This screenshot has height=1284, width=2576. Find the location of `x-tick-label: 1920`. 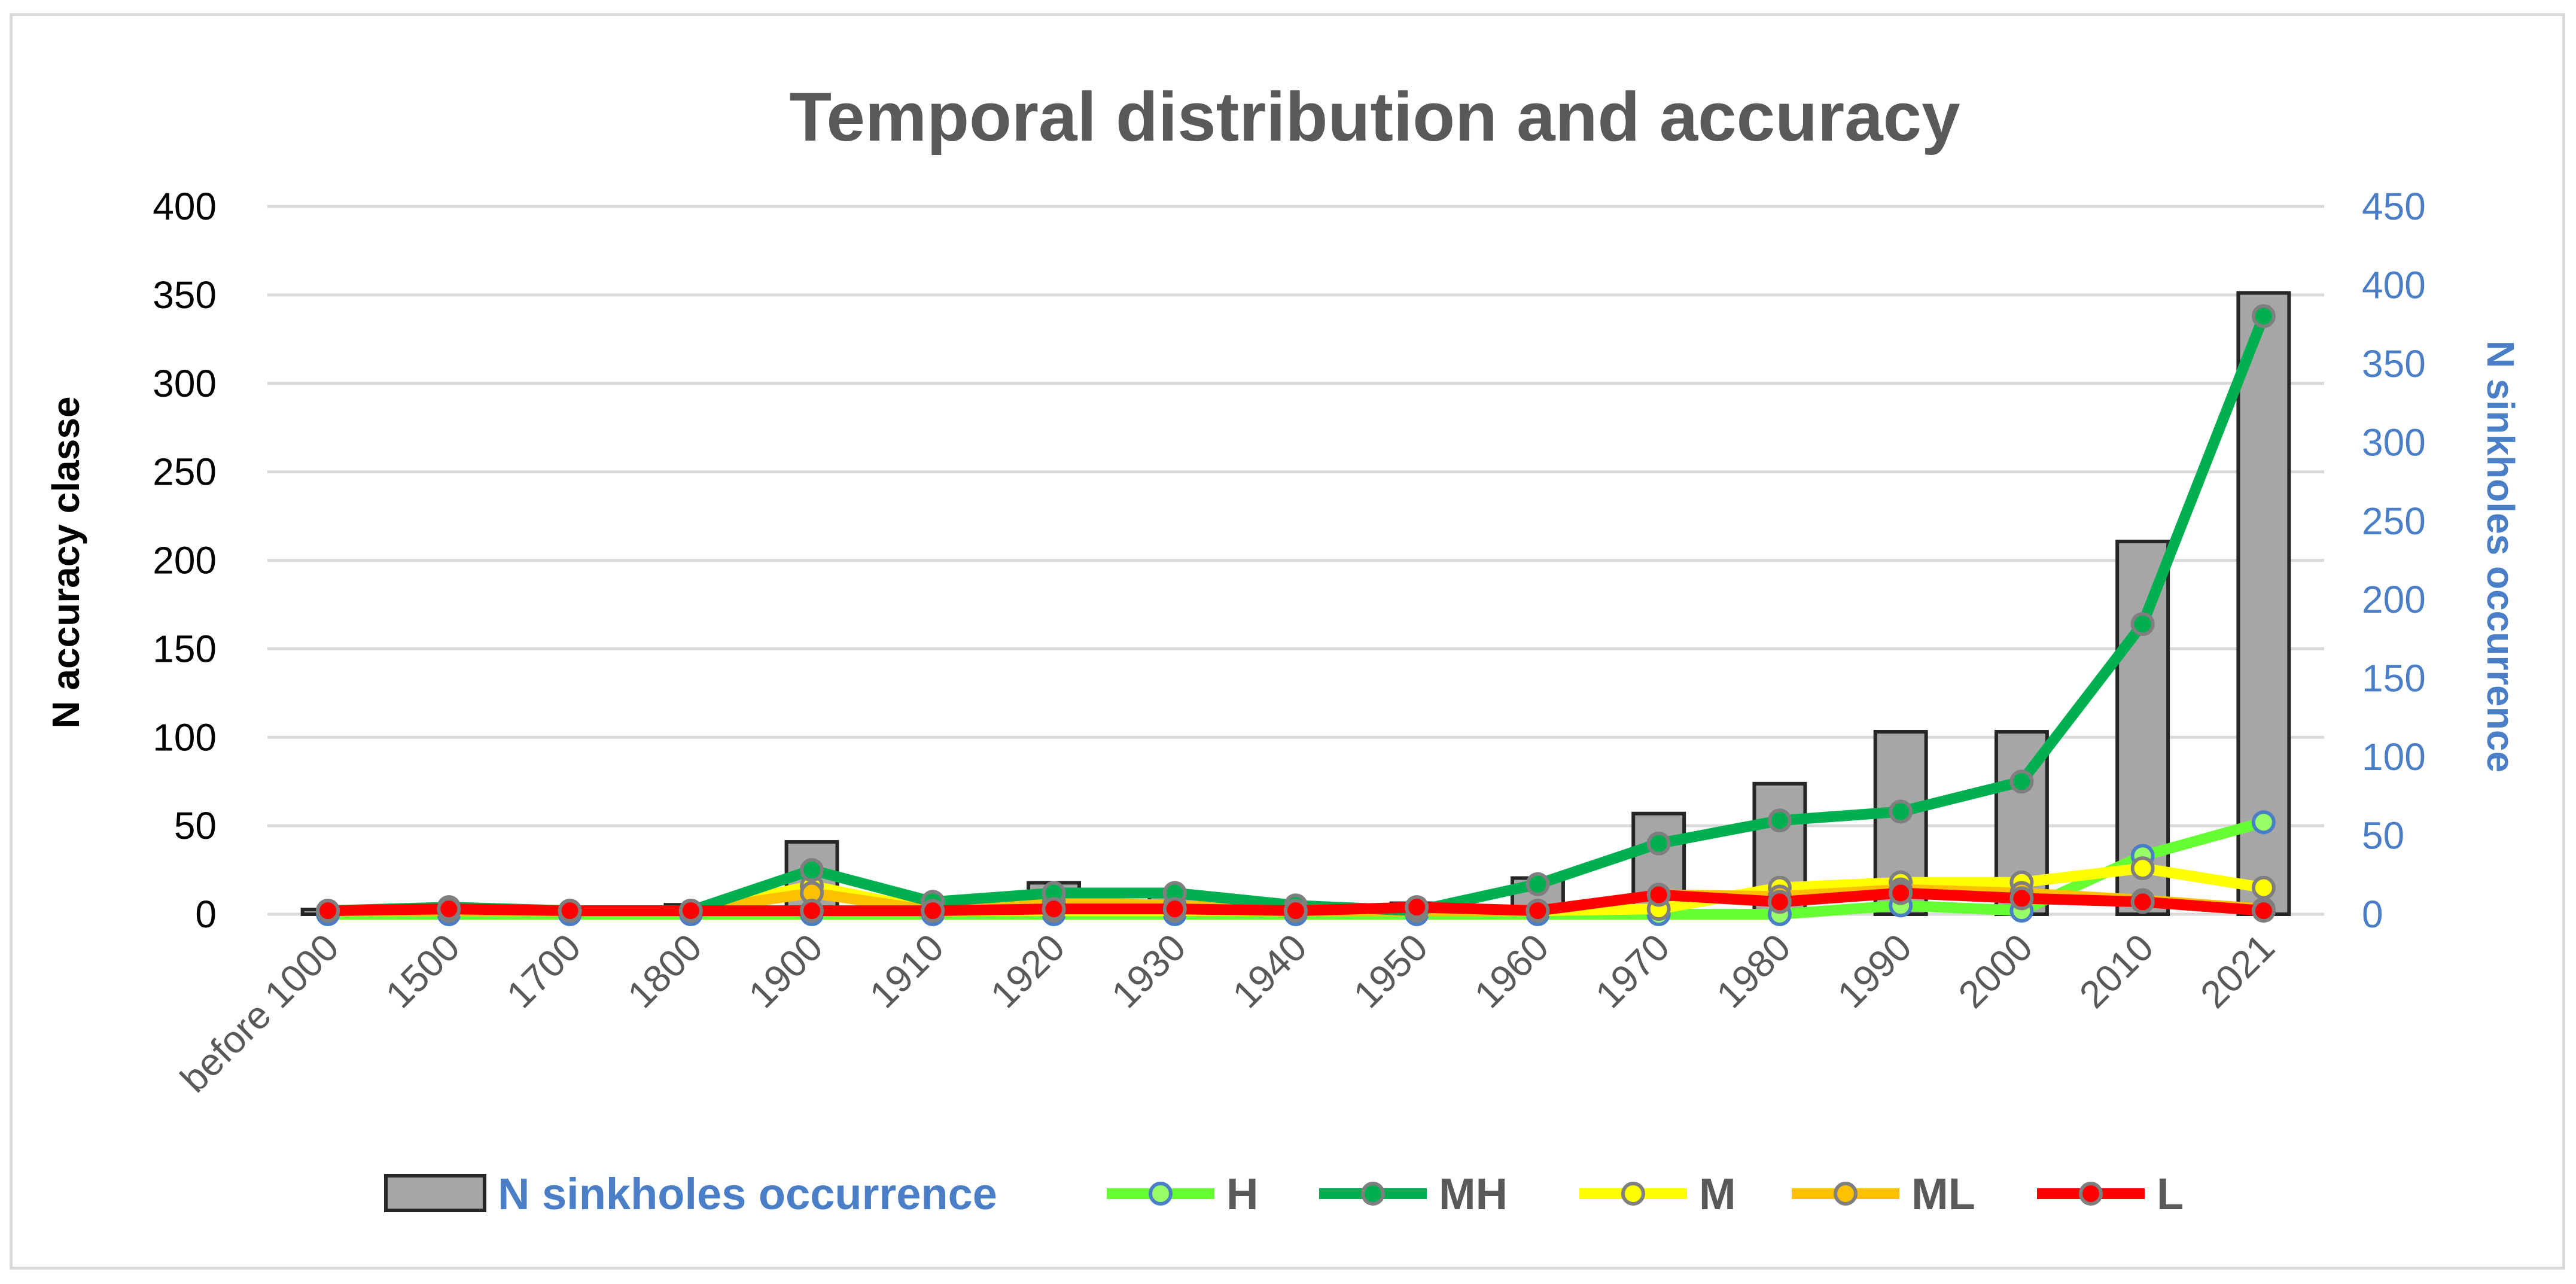

x-tick-label: 1920 is located at coordinates (1027, 971).